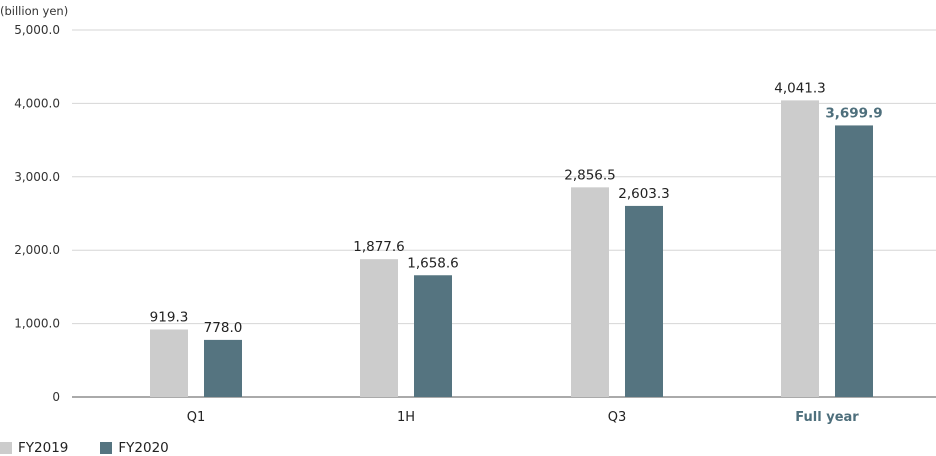 The width and height of the screenshot is (936, 456). What do you see at coordinates (853, 113) in the screenshot?
I see `data-label: 3,699.9` at bounding box center [853, 113].